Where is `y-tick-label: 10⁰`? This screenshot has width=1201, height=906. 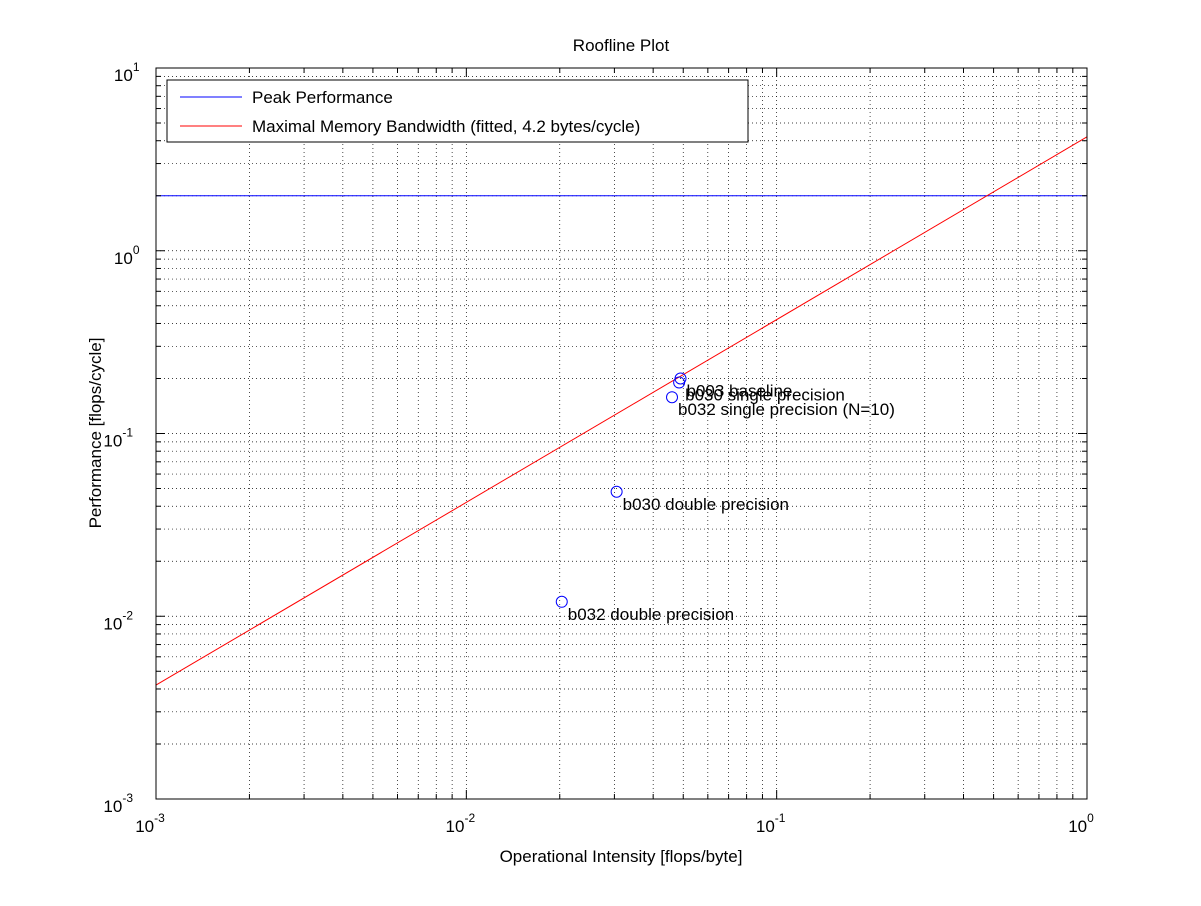
y-tick-label: 10⁰ is located at coordinates (127, 255).